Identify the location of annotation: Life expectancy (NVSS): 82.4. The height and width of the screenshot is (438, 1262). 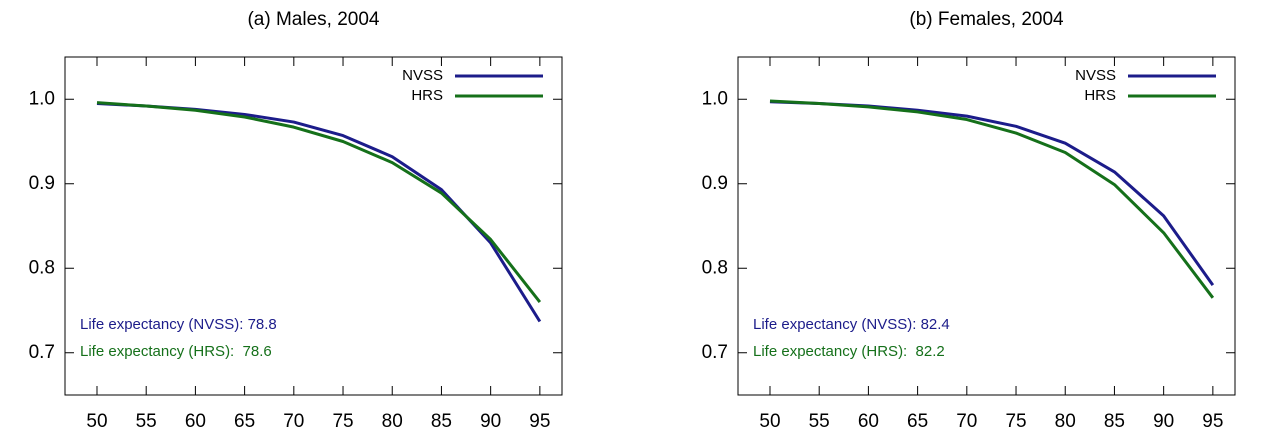
(851, 324).